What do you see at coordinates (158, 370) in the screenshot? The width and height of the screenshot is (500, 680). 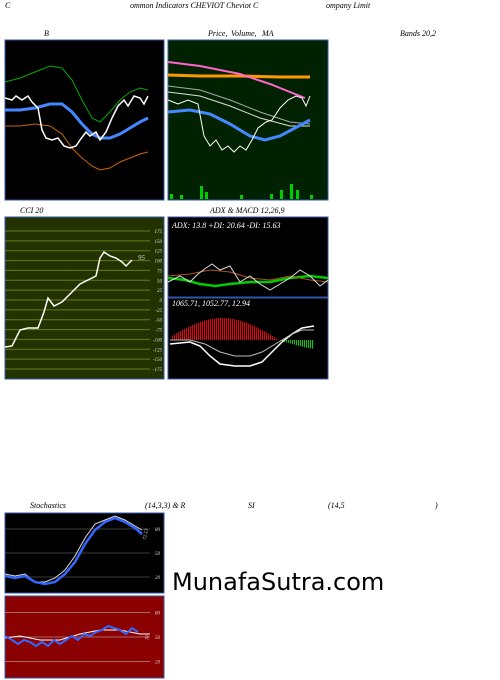 I see `tick-label: -175` at bounding box center [158, 370].